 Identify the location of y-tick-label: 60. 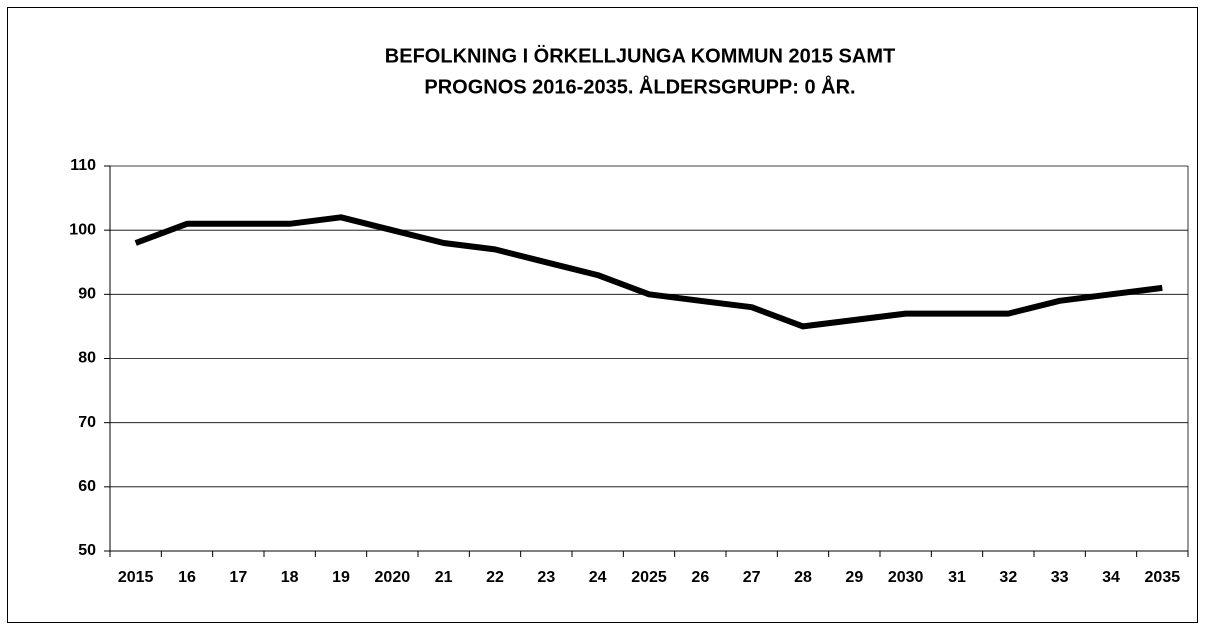
(87, 486).